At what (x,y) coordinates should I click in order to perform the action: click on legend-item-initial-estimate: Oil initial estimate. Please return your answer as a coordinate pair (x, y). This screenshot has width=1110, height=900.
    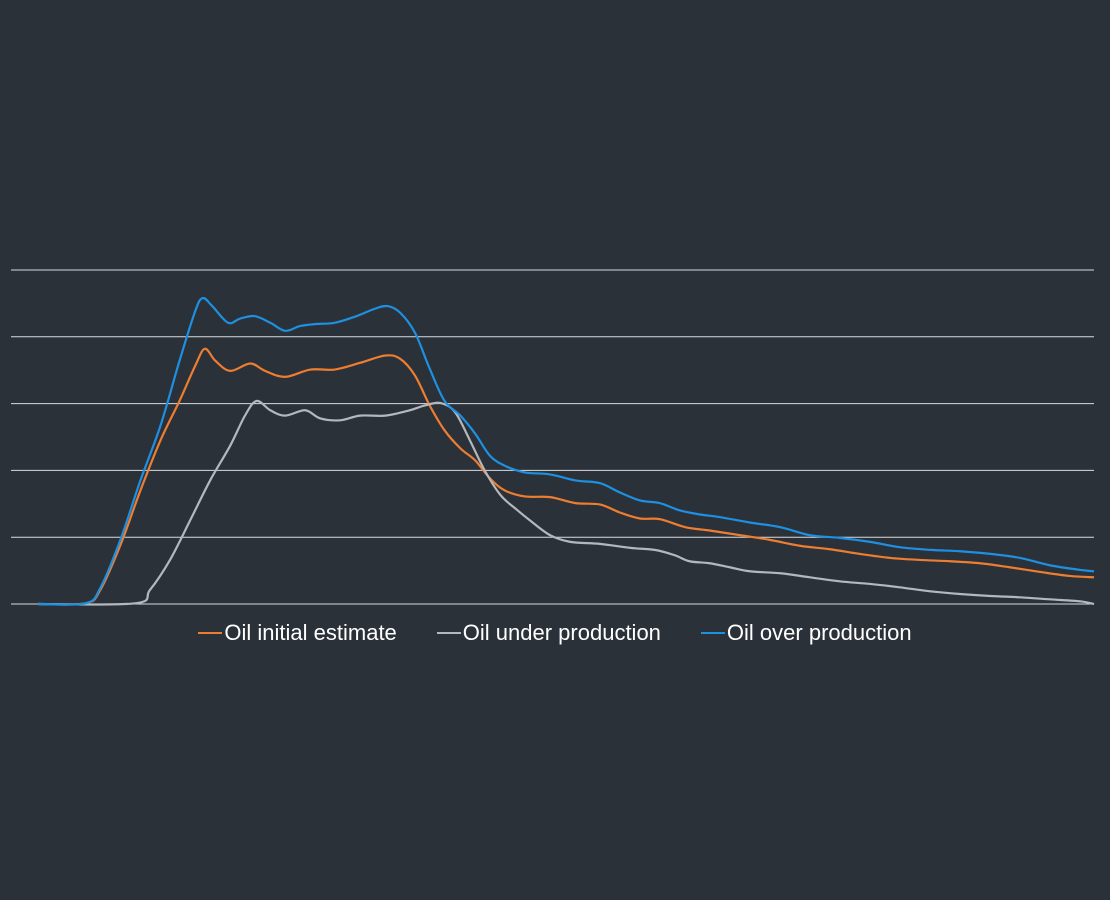
    Looking at the image, I should click on (297, 633).